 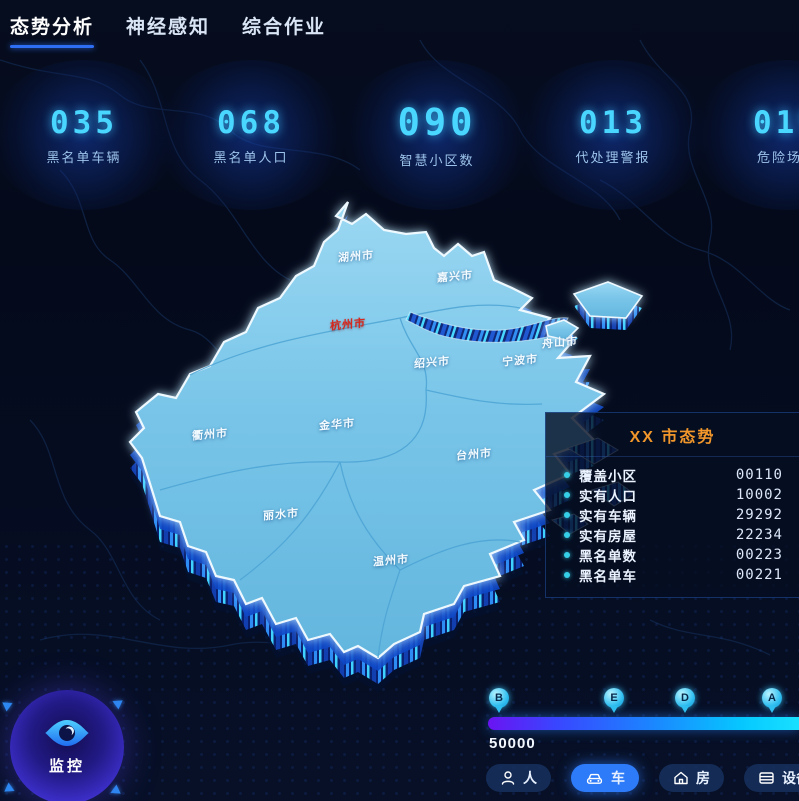 What do you see at coordinates (691, 778) in the screenshot?
I see `filter-houses-button: 房` at bounding box center [691, 778].